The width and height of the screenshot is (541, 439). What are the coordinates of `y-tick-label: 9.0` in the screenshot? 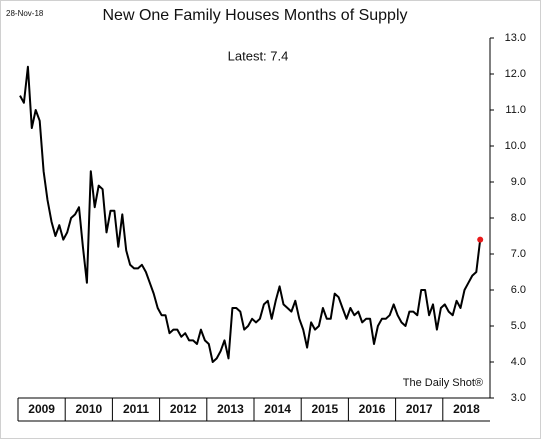 It's located at (518, 182).